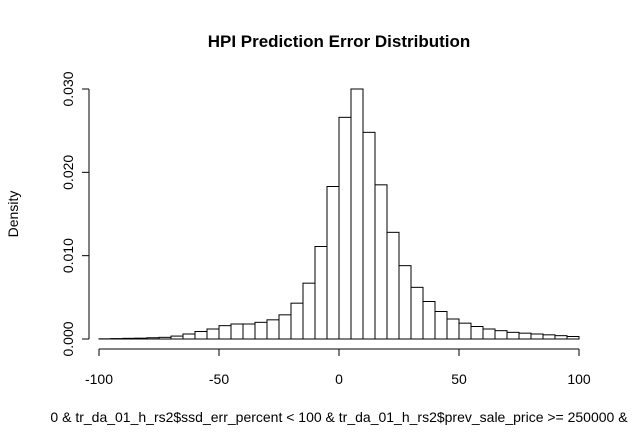  I want to click on y-tick-label: 0.020, so click(68, 172).